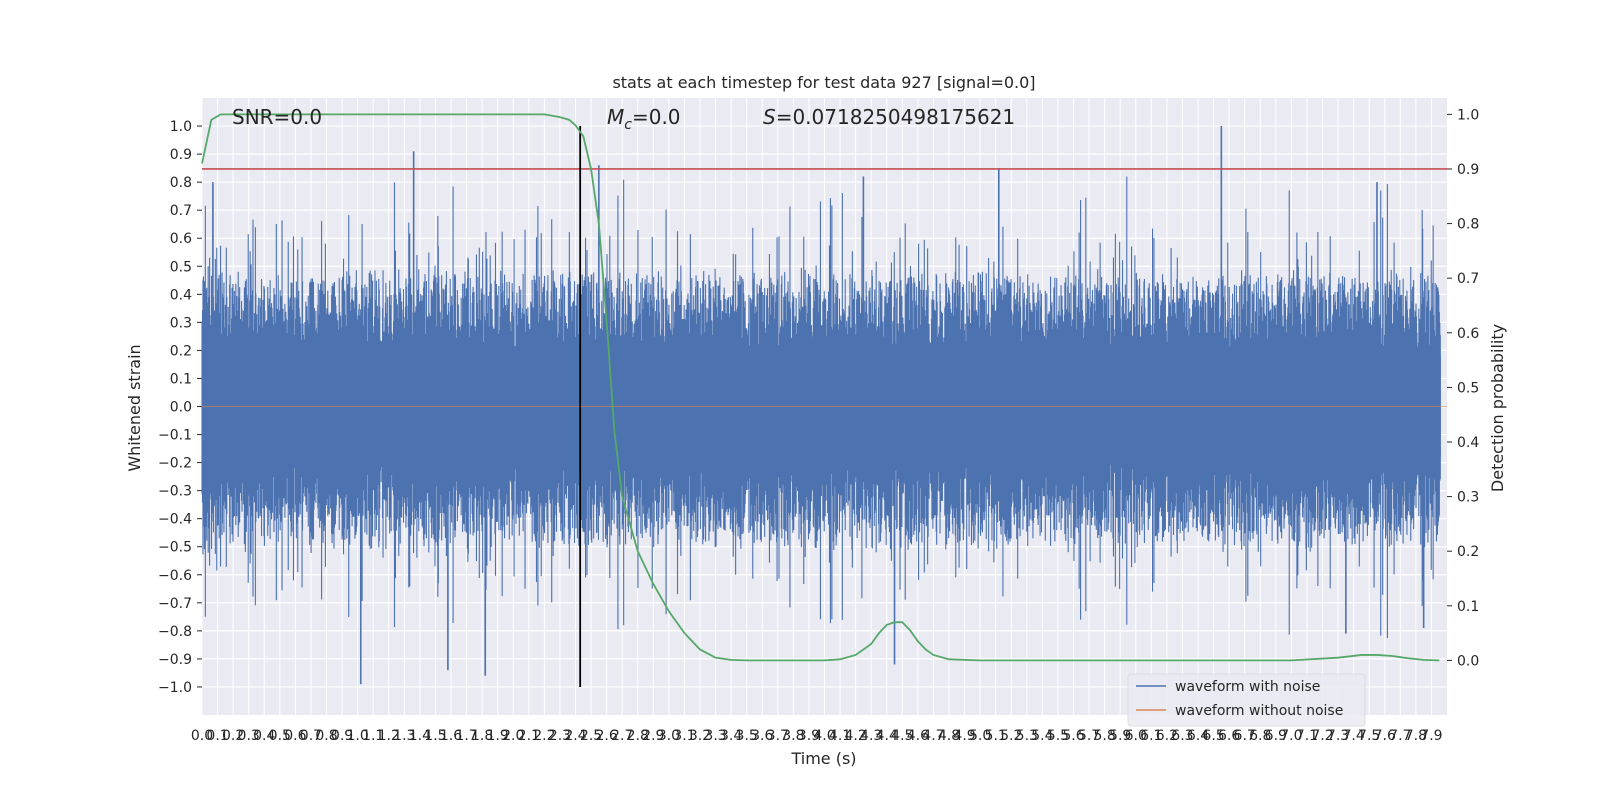 This screenshot has width=1600, height=804. What do you see at coordinates (529, 736) in the screenshot?
I see `x-tick-label: 2.1` at bounding box center [529, 736].